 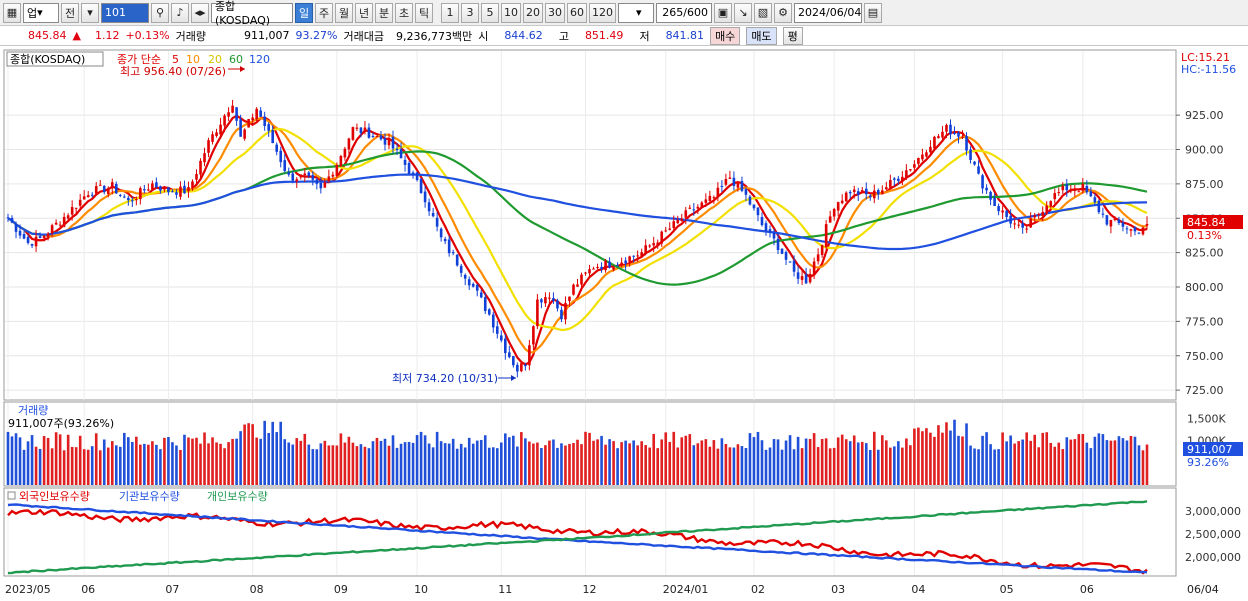 I want to click on search-icon: ⚲, so click(x=160, y=12).